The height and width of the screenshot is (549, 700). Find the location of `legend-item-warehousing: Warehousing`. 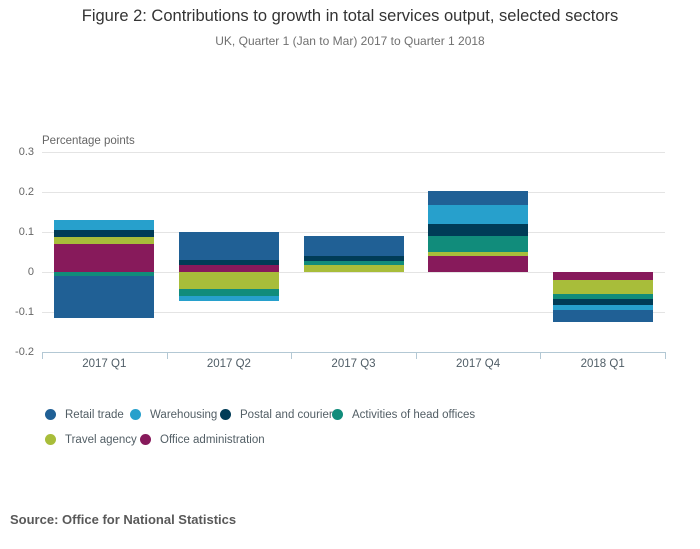

legend-item-warehousing: Warehousing is located at coordinates (173, 414).